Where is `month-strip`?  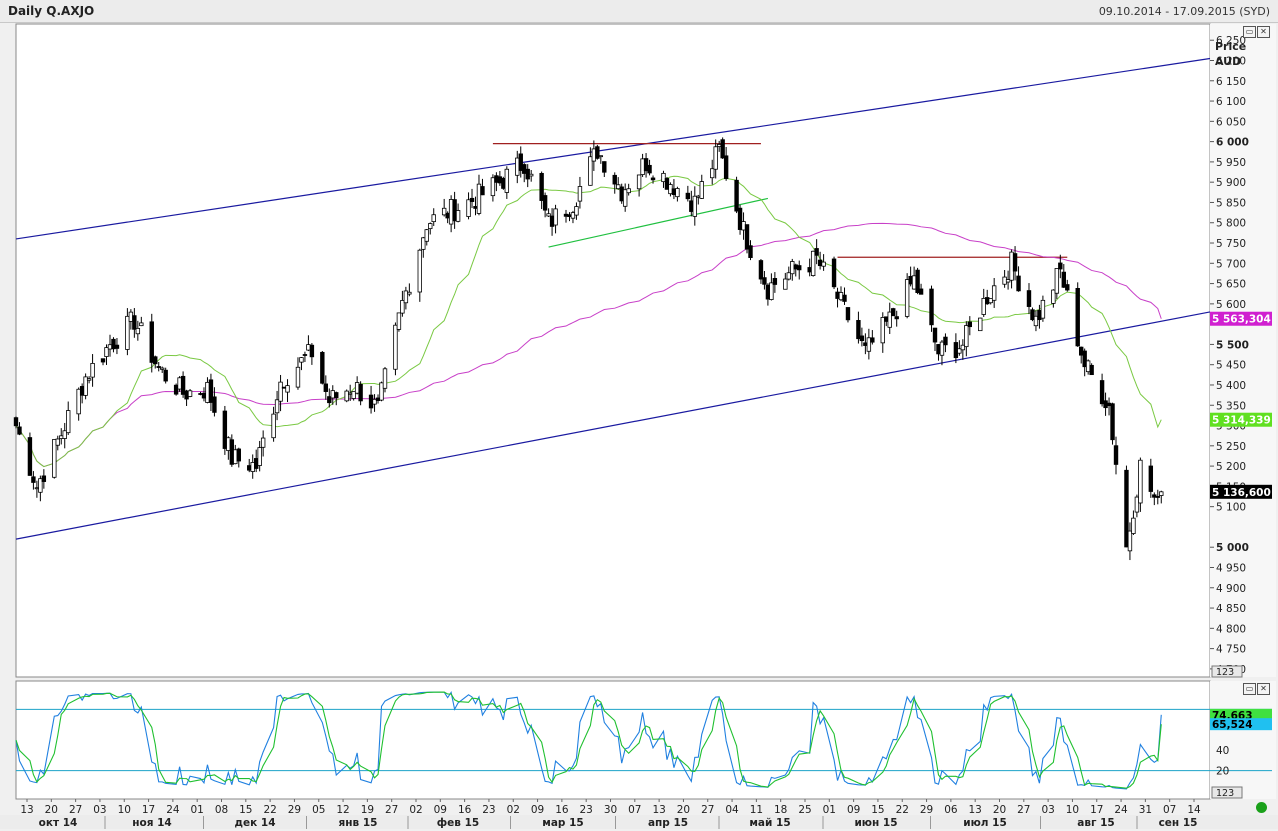 month-strip is located at coordinates (639, 822).